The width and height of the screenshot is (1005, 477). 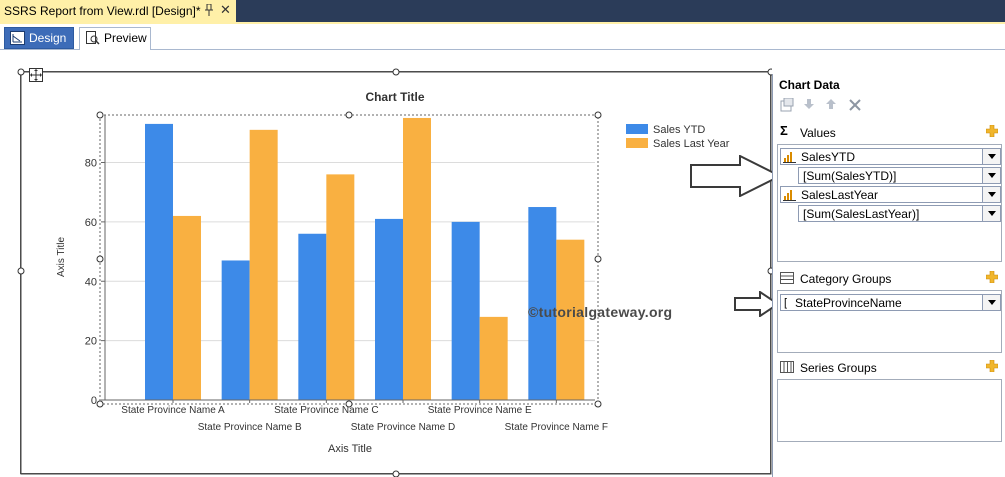 I want to click on document-tab: SSRS Report from View.rdl [Design]* ✕, so click(x=118, y=11).